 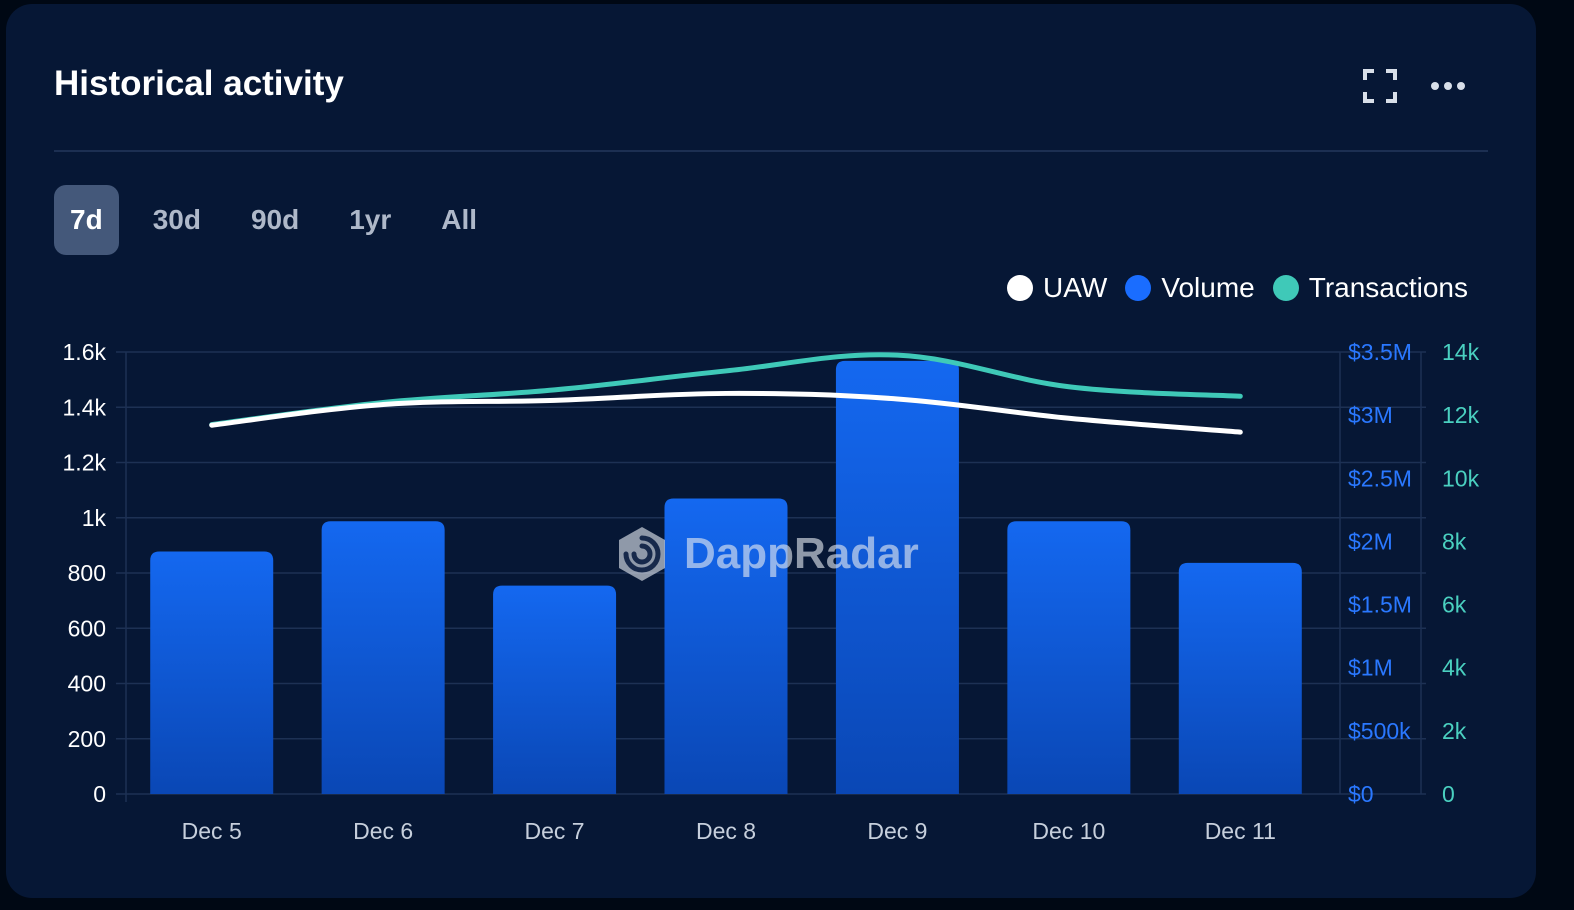 I want to click on x-tick-label: Dec 9, so click(x=897, y=831).